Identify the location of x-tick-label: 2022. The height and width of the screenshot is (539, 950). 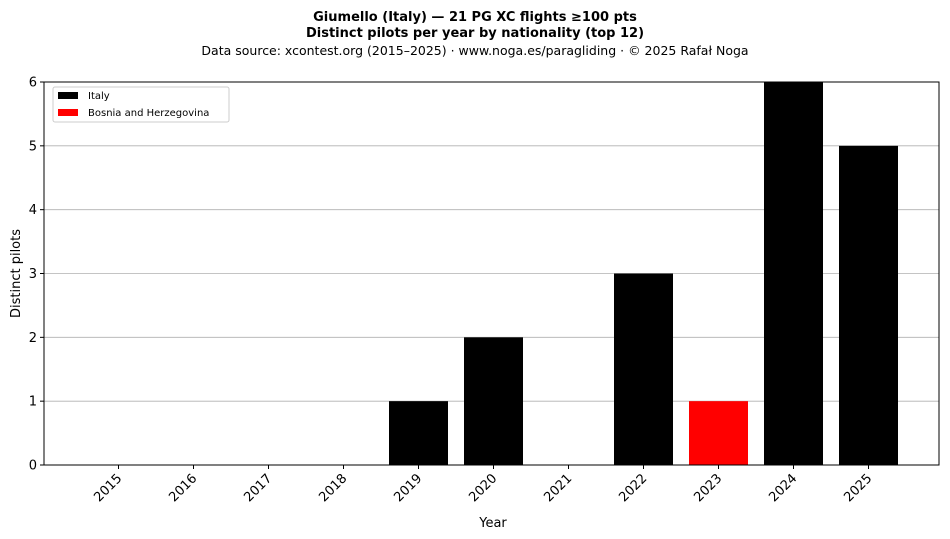
(633, 488).